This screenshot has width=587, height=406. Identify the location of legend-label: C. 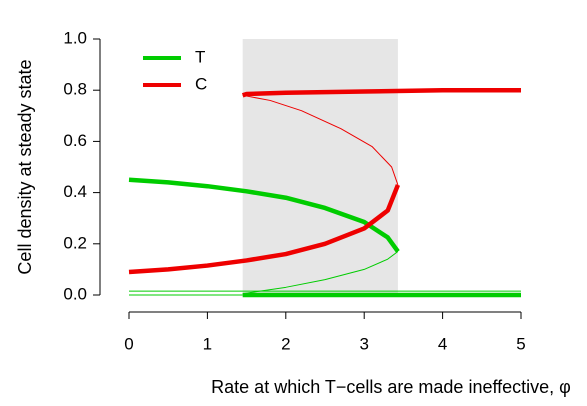
(201, 83).